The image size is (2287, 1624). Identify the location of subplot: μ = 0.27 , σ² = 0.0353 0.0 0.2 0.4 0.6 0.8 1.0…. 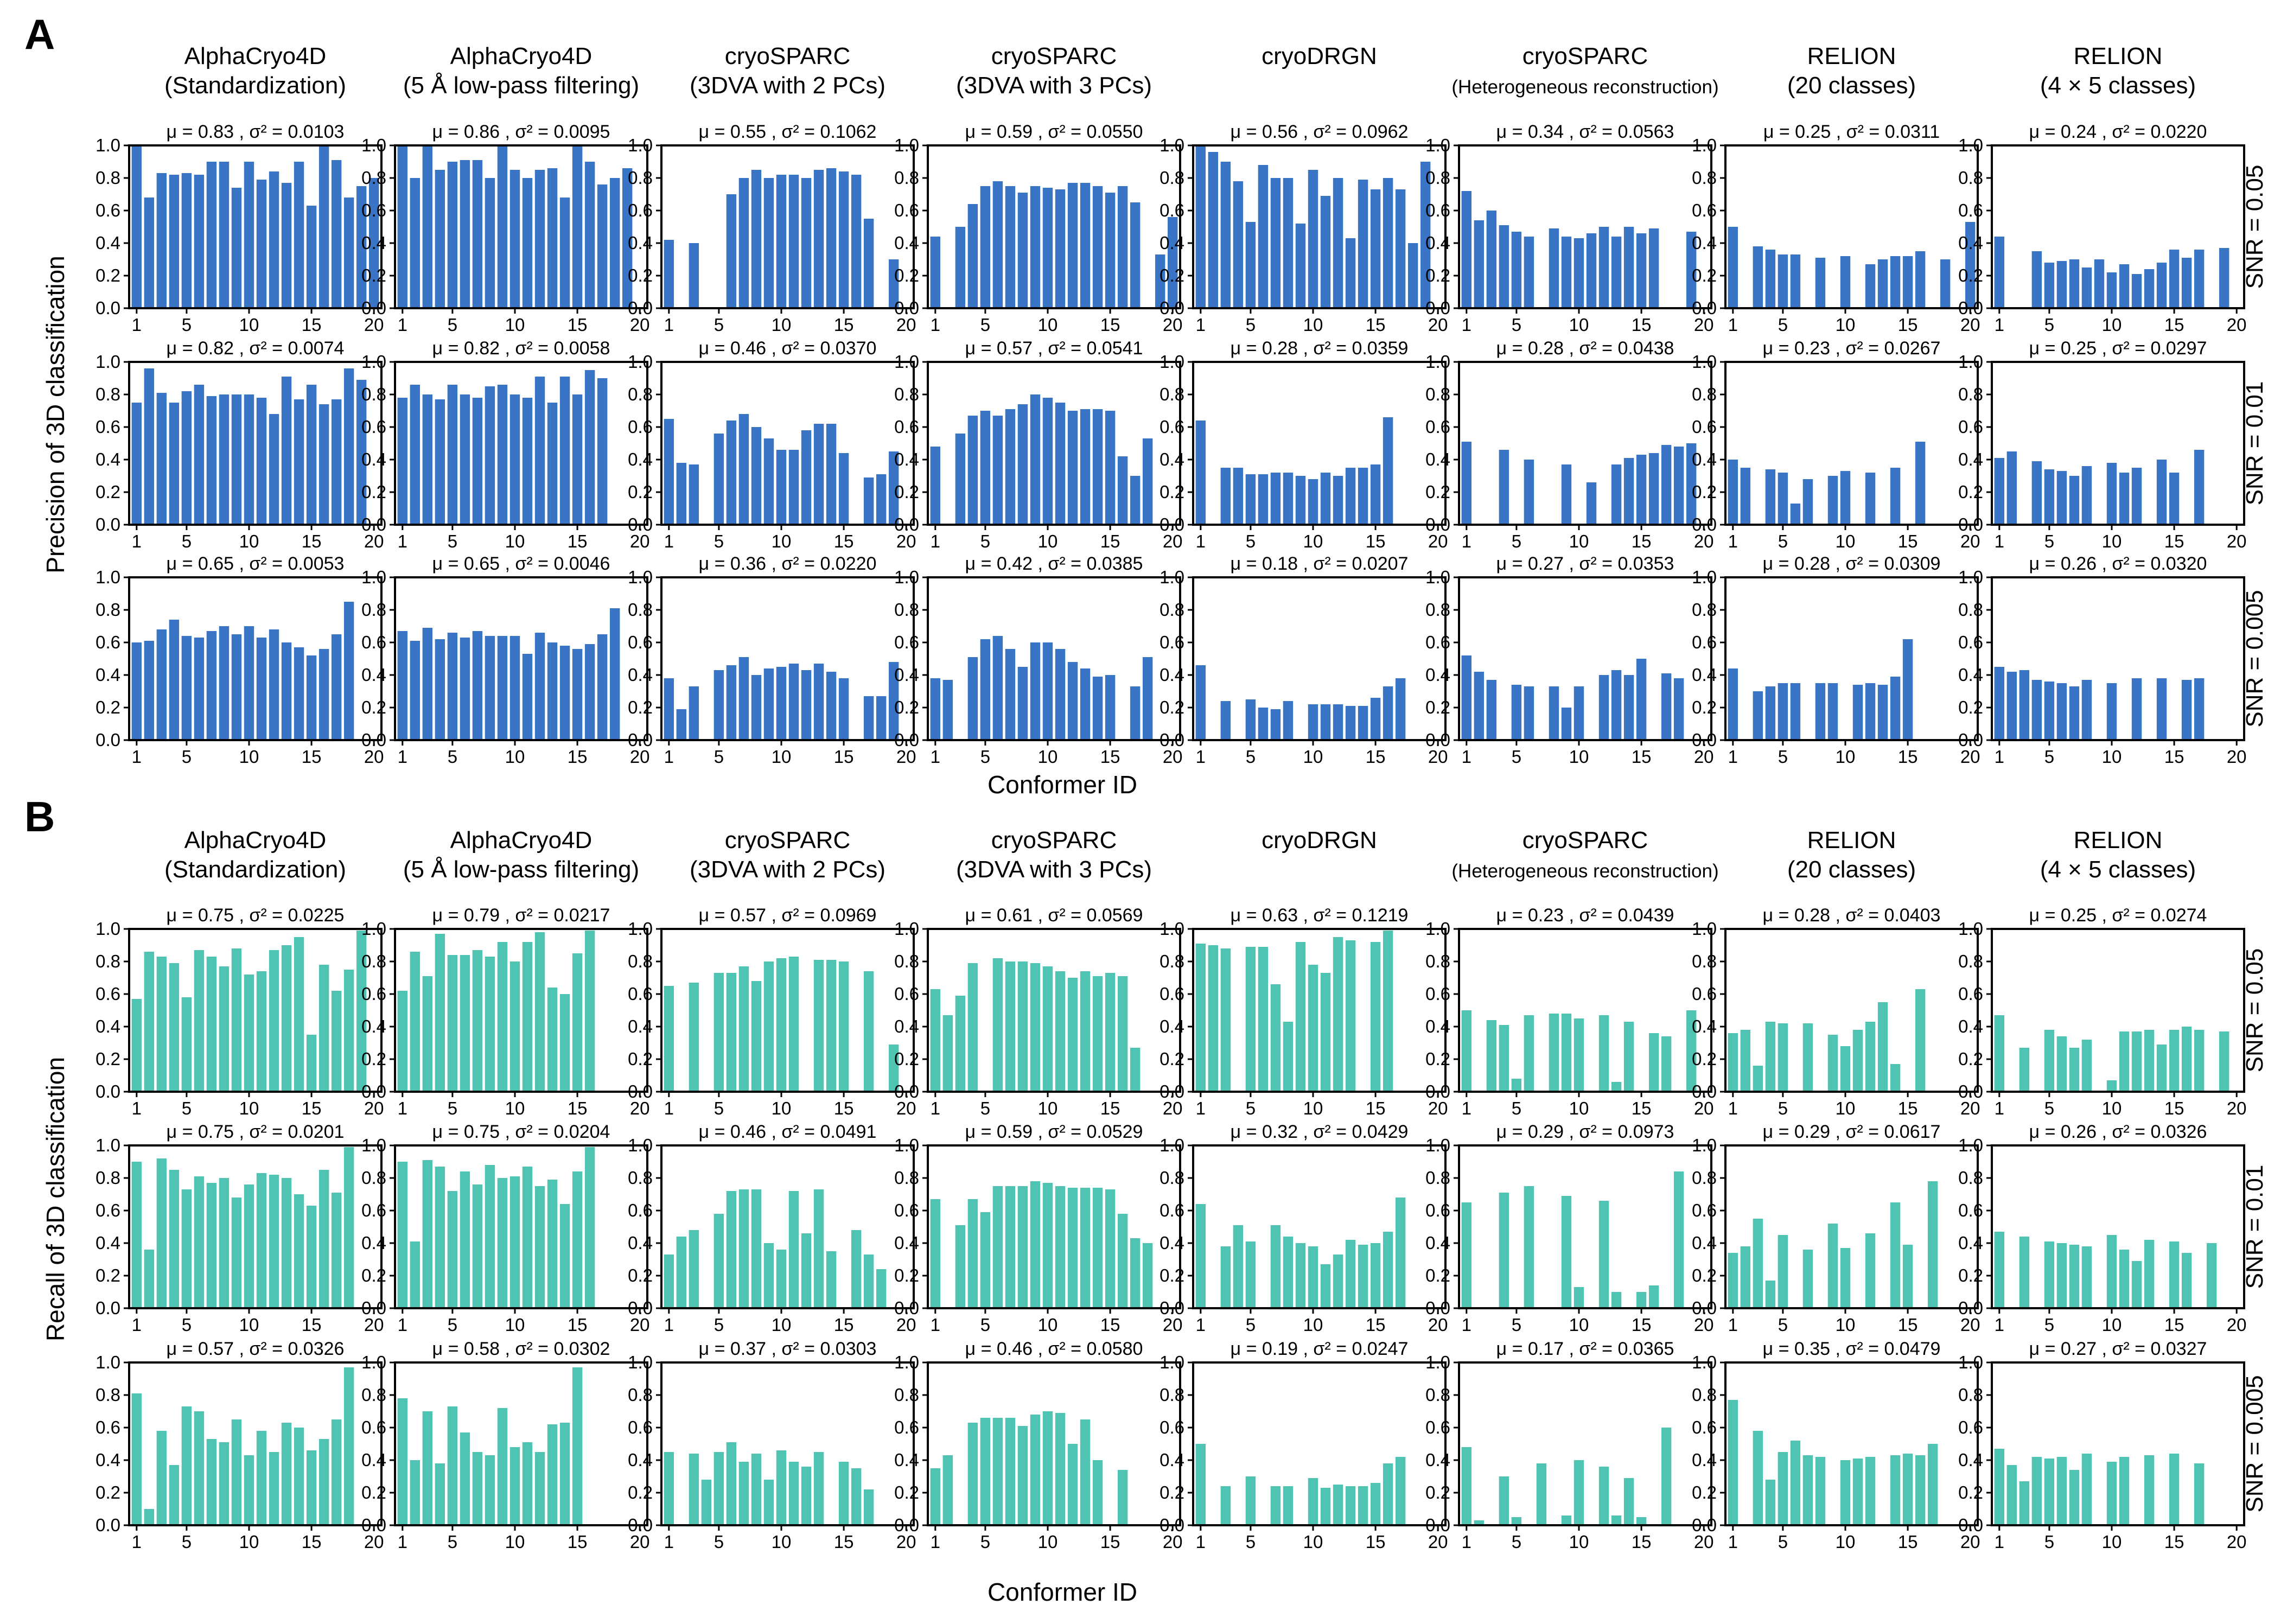
(1569, 660).